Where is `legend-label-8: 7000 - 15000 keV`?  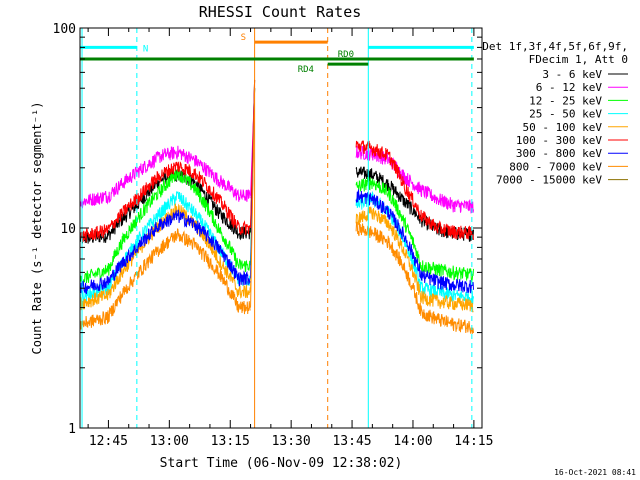 legend-label-8: 7000 - 15000 keV is located at coordinates (549, 180).